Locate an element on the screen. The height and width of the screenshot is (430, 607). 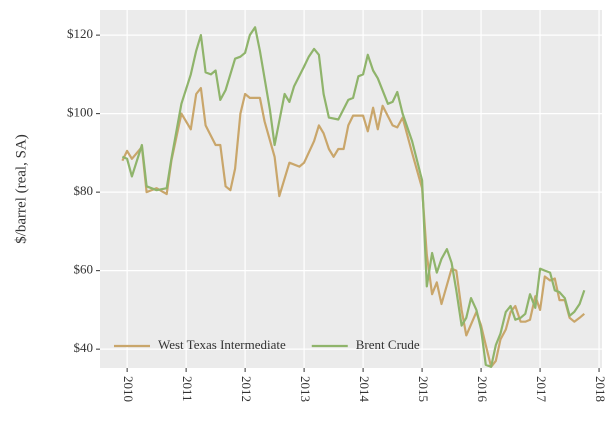
x-tick-label: 2013 is located at coordinates (305, 389).